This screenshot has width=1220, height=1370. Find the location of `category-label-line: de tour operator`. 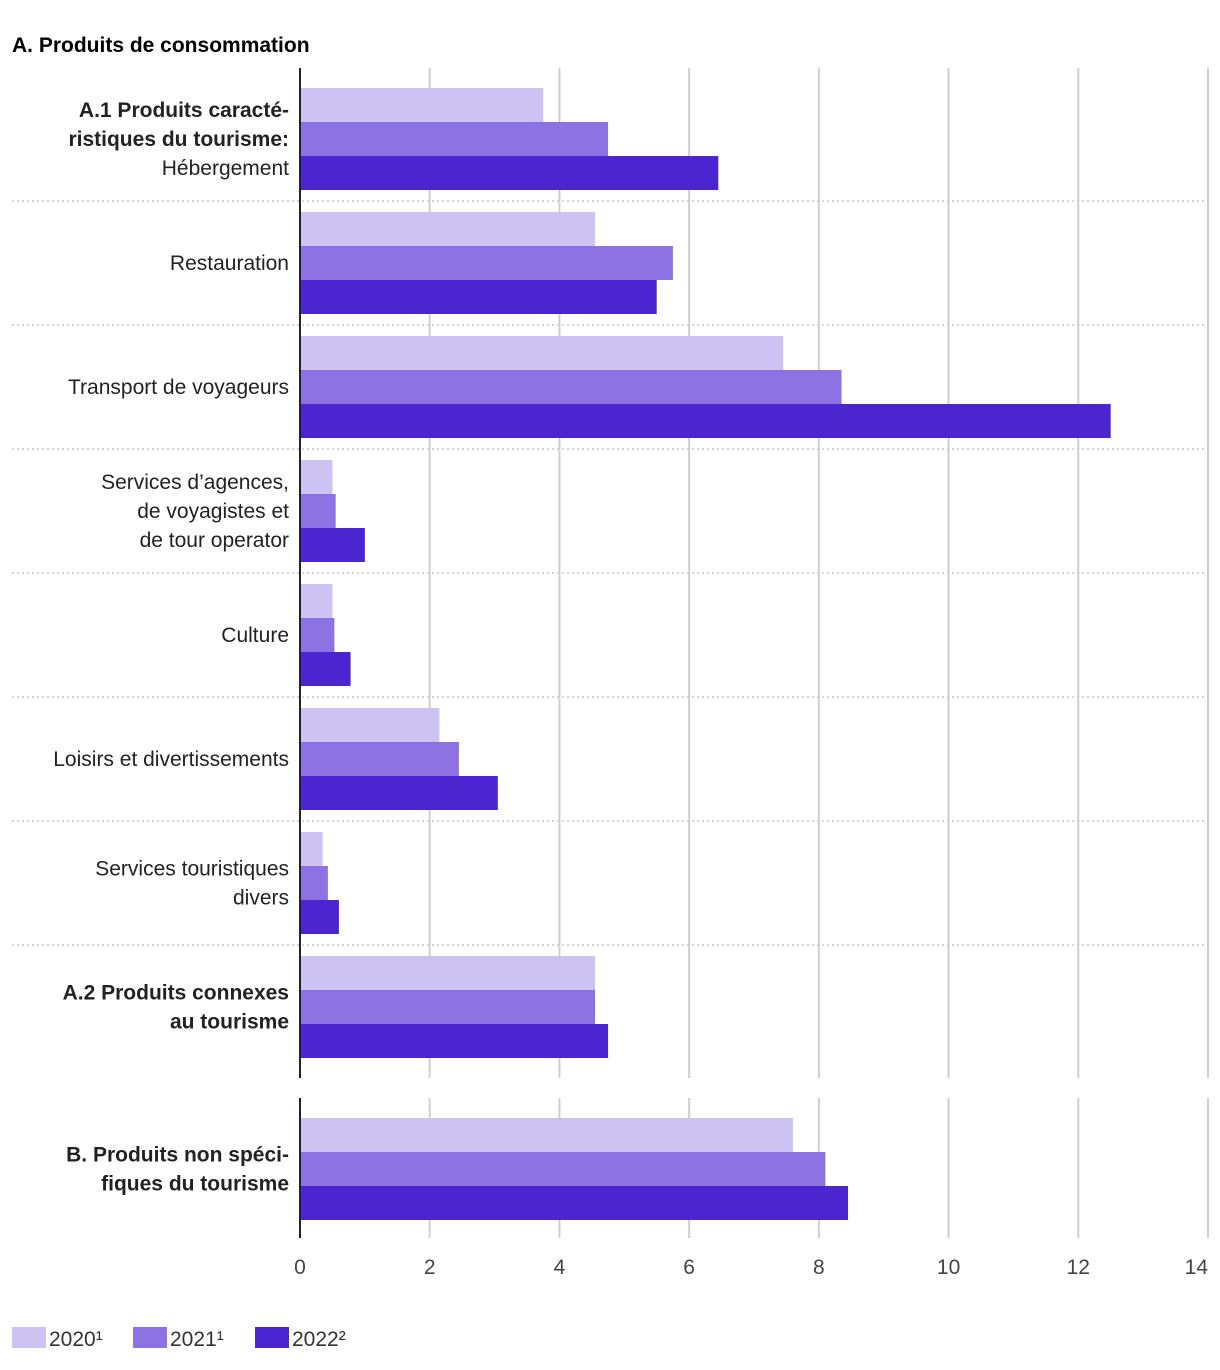

category-label-line: de tour operator is located at coordinates (214, 540).